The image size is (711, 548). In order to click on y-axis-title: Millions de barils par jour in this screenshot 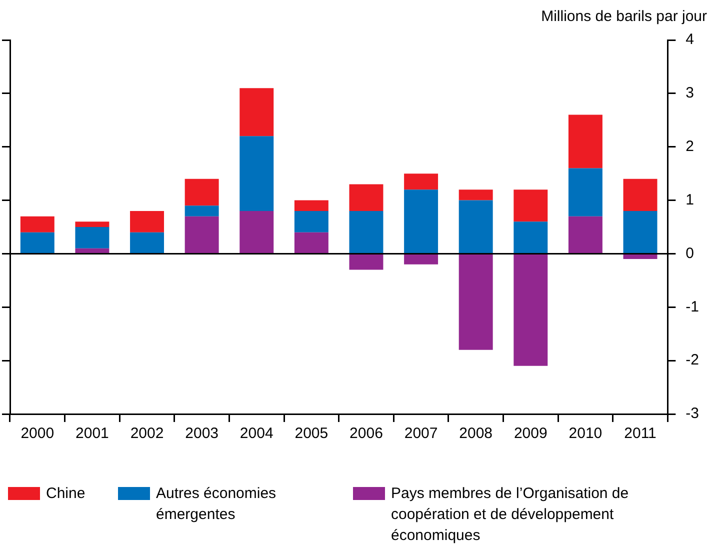, I will do `click(624, 16)`.